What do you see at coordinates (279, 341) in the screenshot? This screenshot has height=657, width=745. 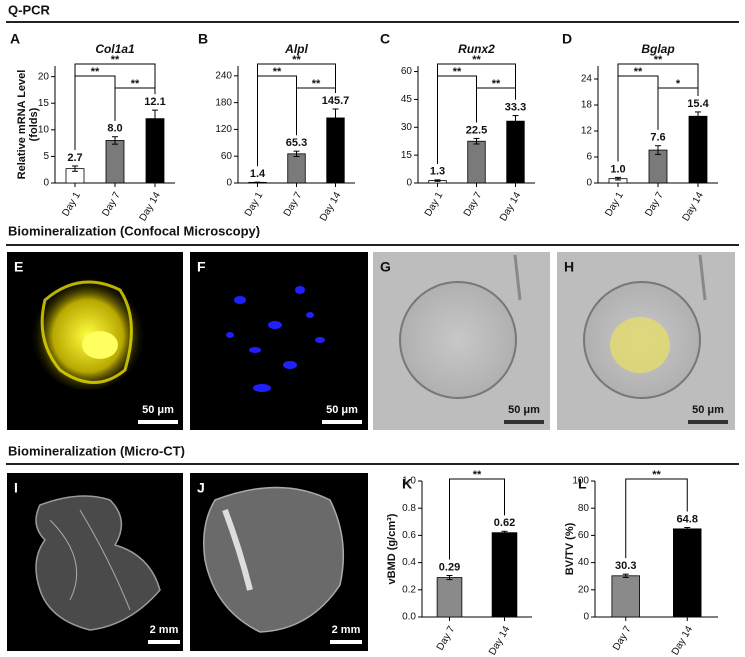 I see `image-panel: F 50 μm` at bounding box center [279, 341].